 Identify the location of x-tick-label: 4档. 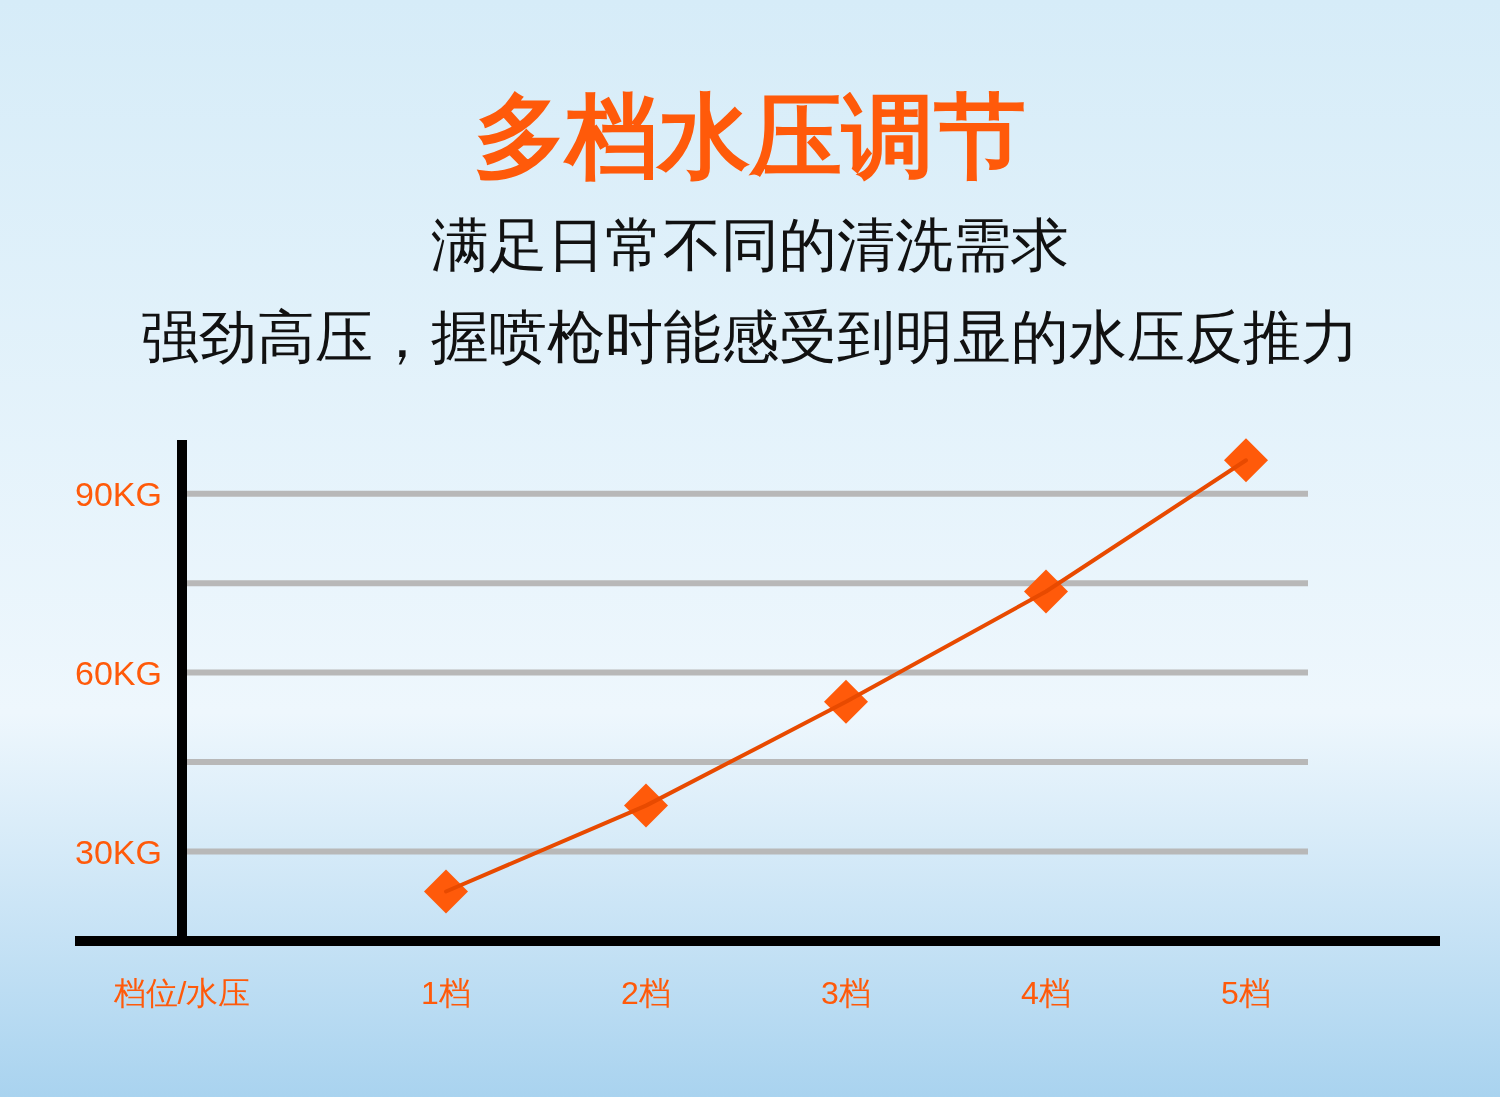
(1046, 993).